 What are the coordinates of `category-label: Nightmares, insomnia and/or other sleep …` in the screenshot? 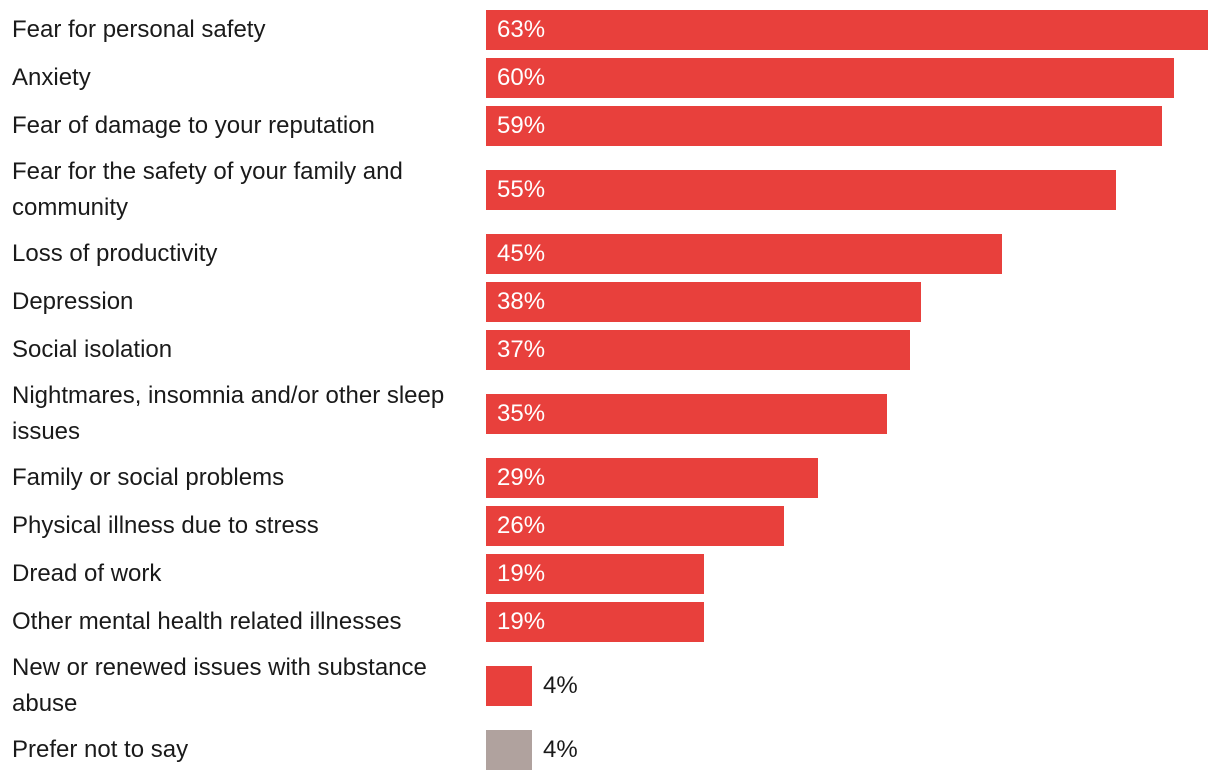 It's located at (228, 413).